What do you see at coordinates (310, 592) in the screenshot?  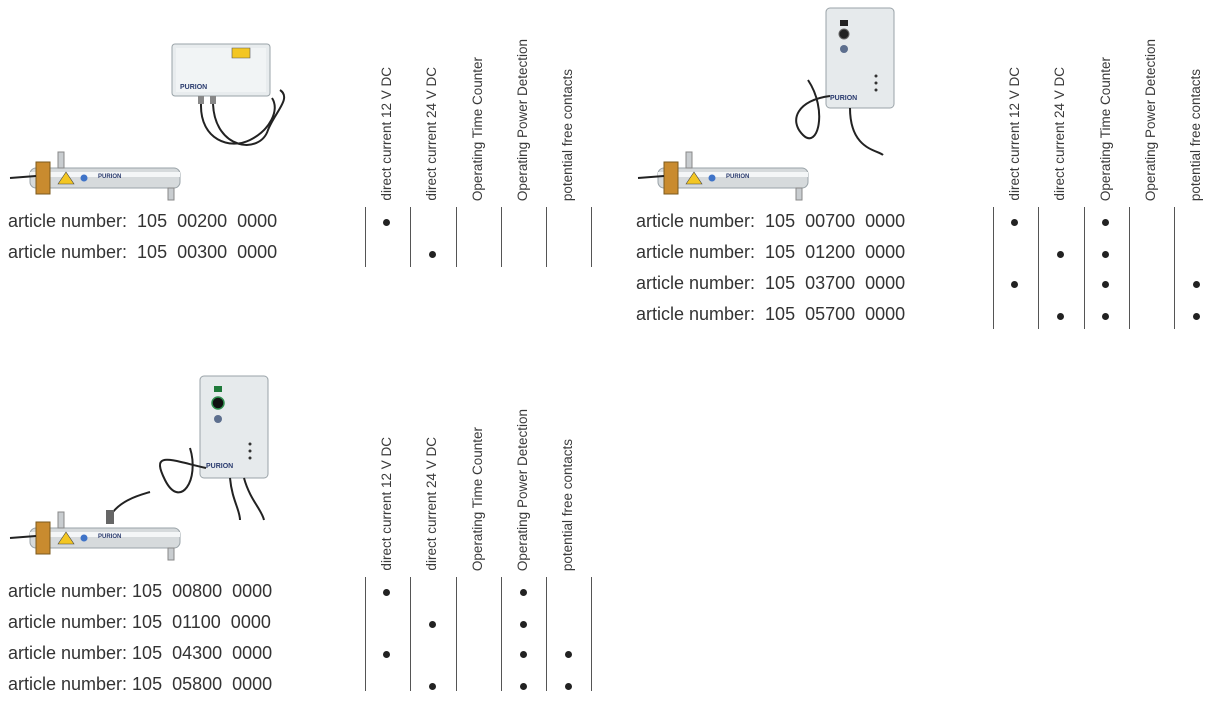 I see `table-row: article number: 105 00800 0000` at bounding box center [310, 592].